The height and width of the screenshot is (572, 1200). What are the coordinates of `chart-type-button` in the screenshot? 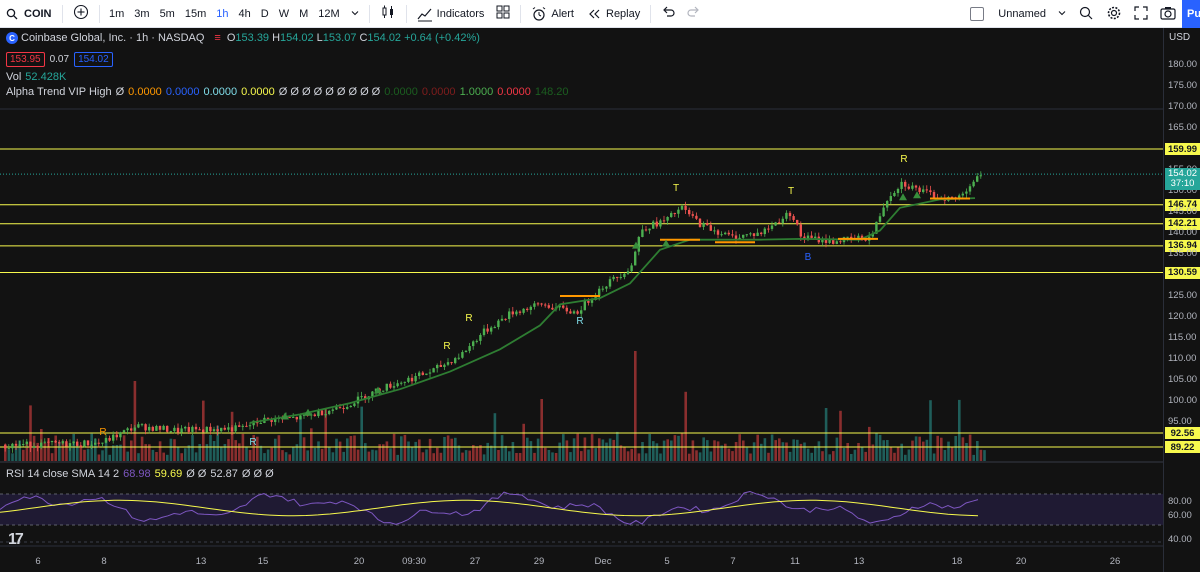 It's located at (388, 14).